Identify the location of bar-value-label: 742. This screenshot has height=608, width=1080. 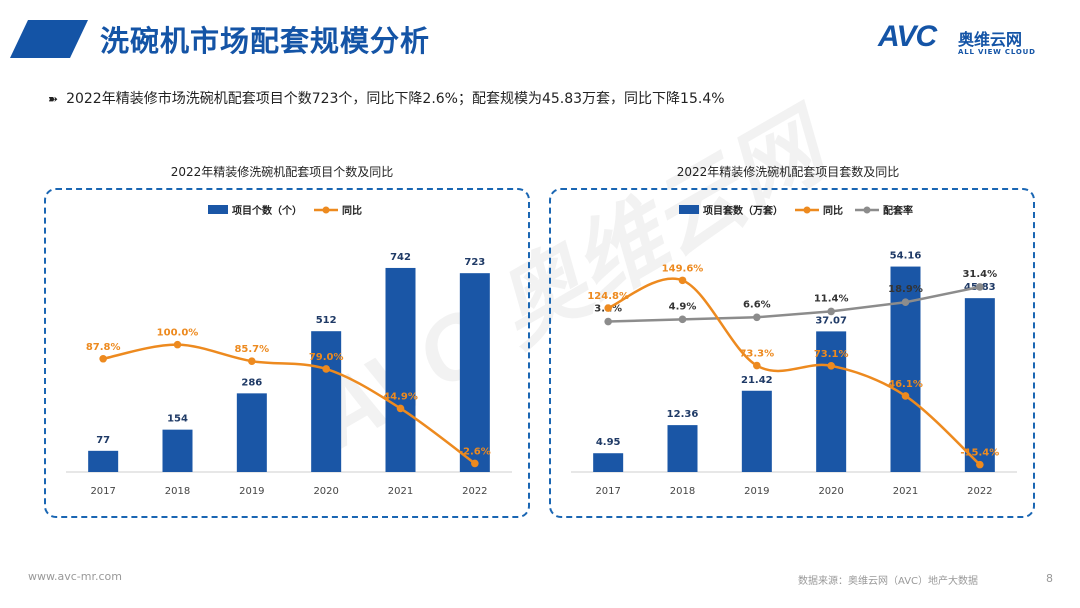
(400, 257).